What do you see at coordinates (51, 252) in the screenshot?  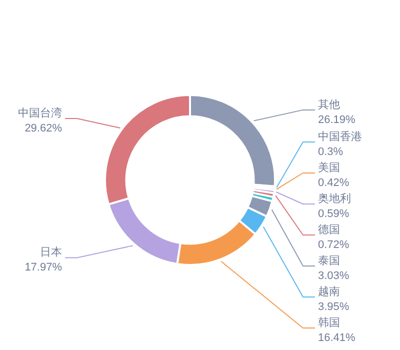 I see `slice-label: 日本` at bounding box center [51, 252].